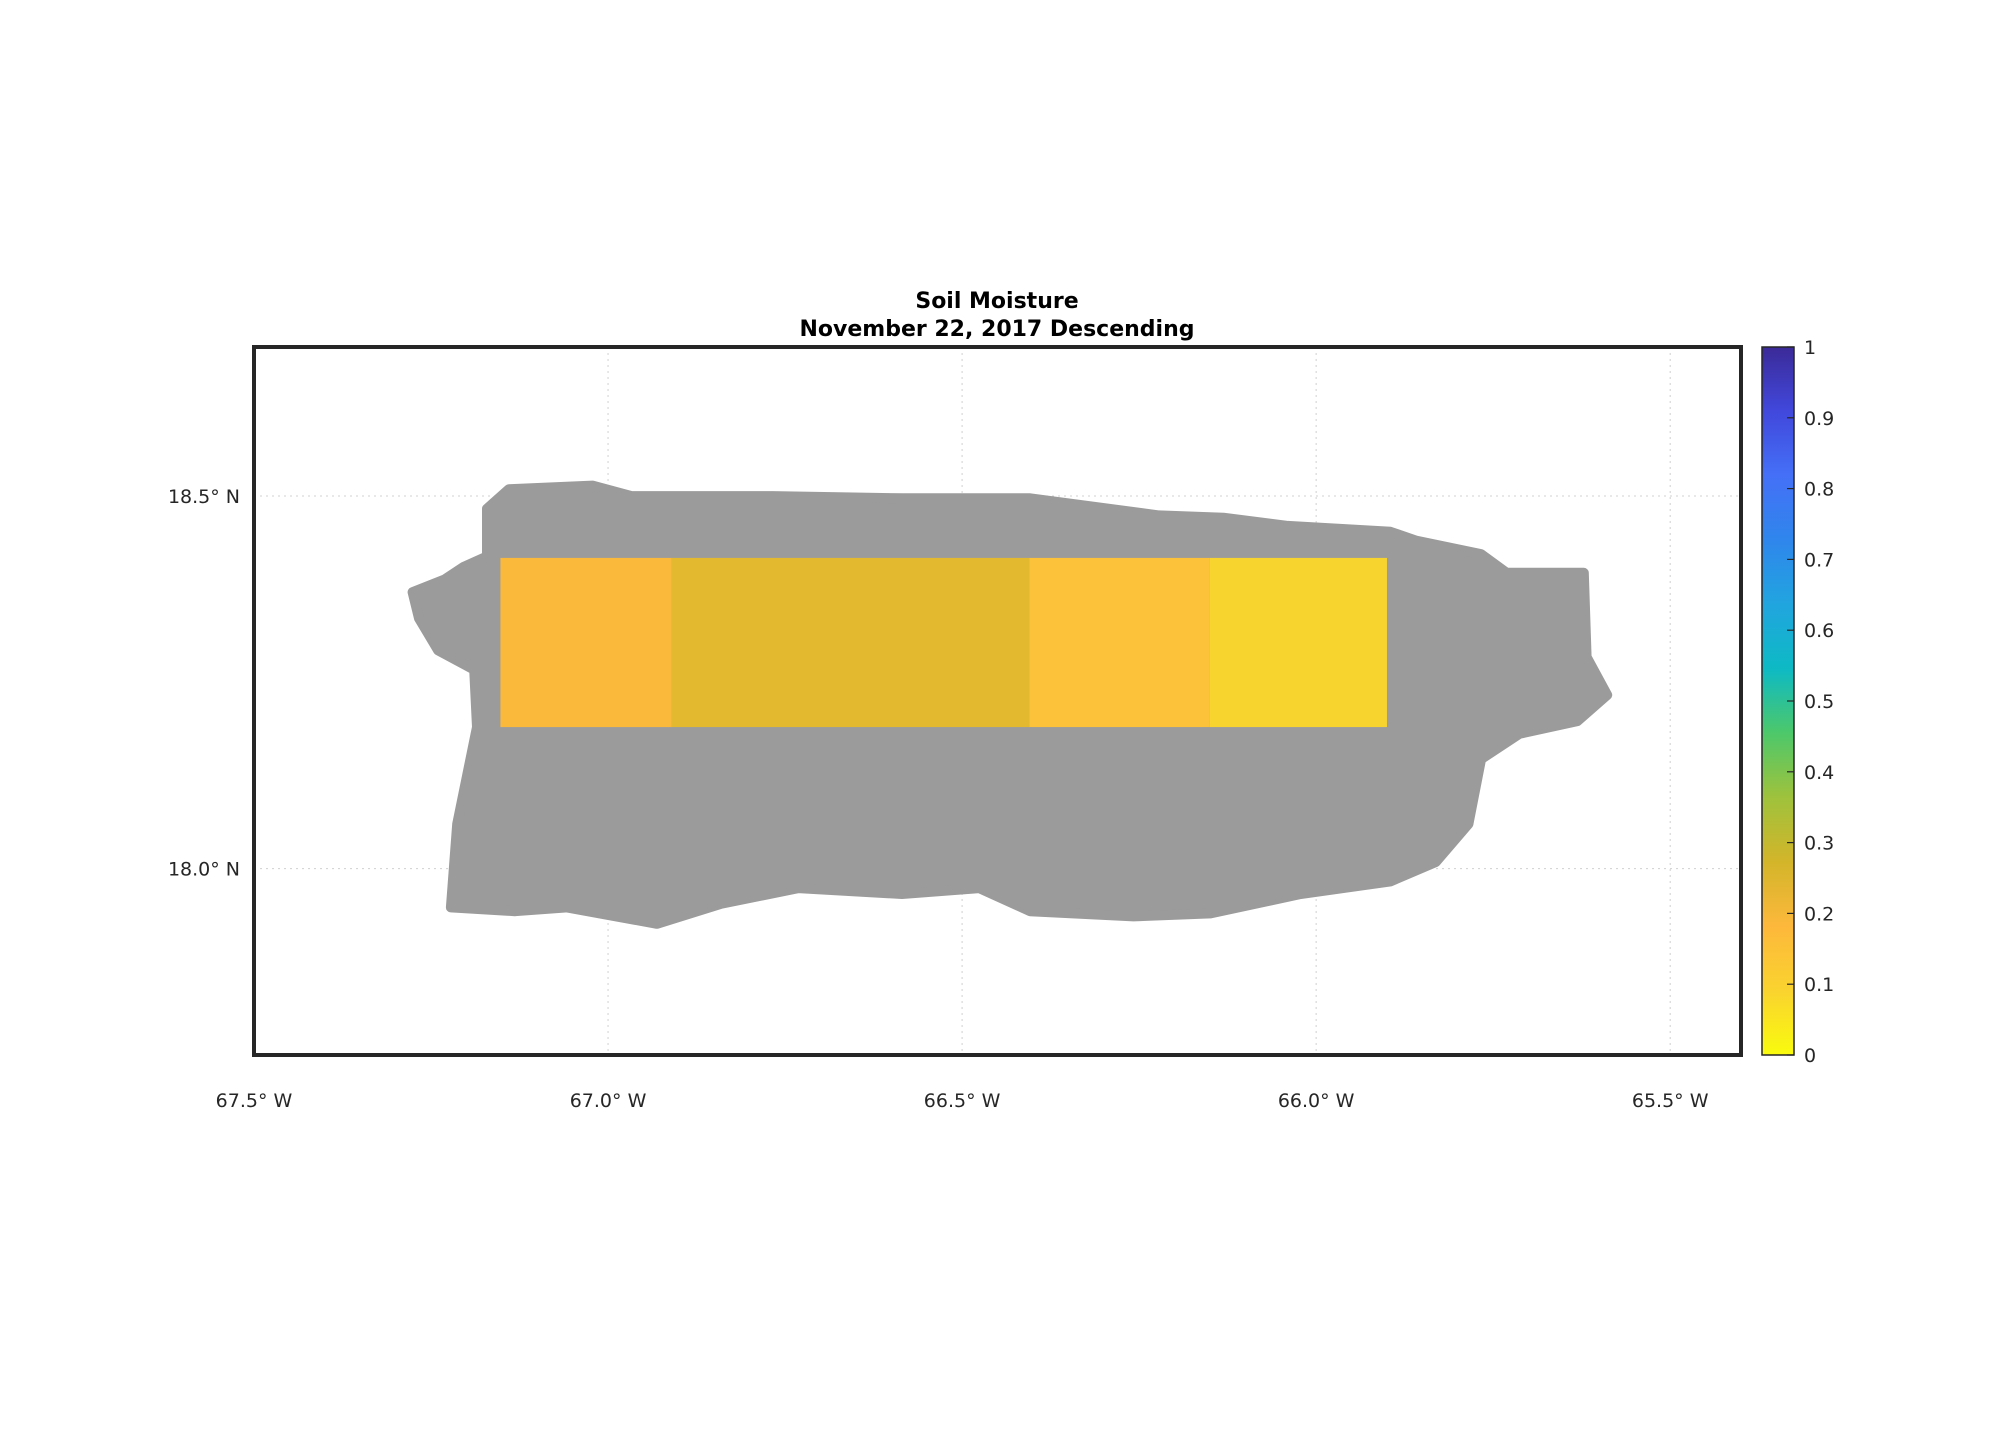  Describe the element at coordinates (1819, 773) in the screenshot. I see `colorbar-tick-label: 0.4` at that location.